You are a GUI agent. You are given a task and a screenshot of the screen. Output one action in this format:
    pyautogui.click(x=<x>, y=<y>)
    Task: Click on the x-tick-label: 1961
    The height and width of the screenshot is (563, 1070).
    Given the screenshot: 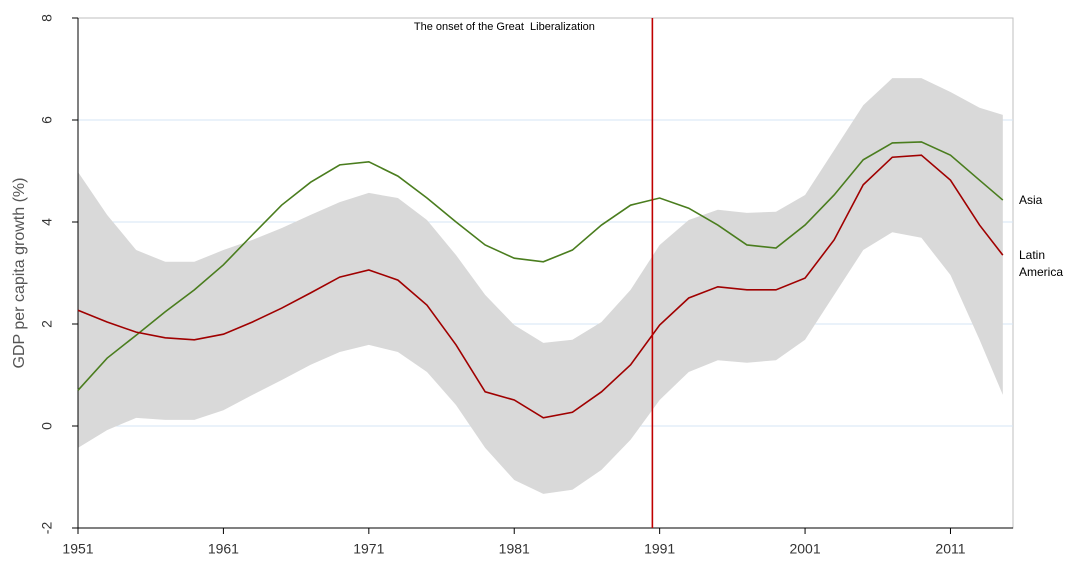 What is the action you would take?
    pyautogui.click(x=223, y=549)
    